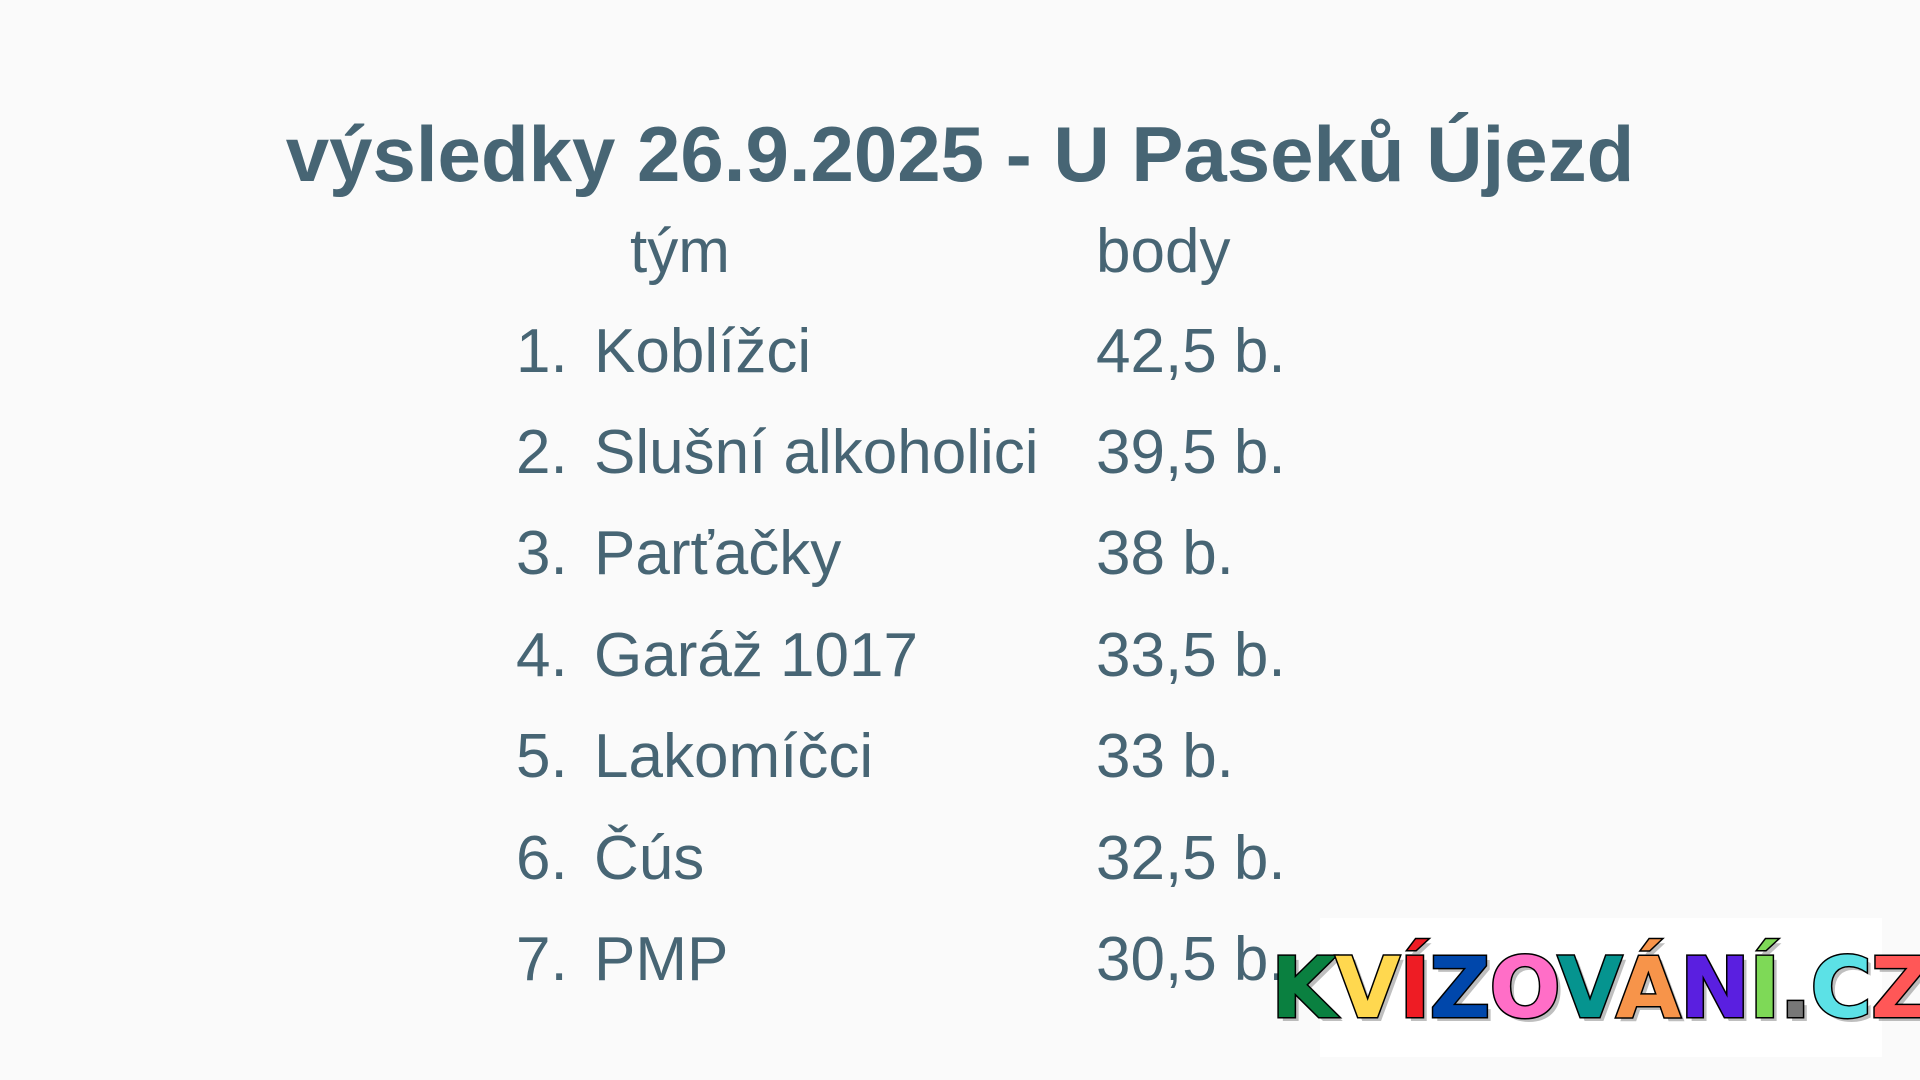 Image resolution: width=1920 pixels, height=1080 pixels. I want to click on team-points: 32,5 b., so click(1191, 858).